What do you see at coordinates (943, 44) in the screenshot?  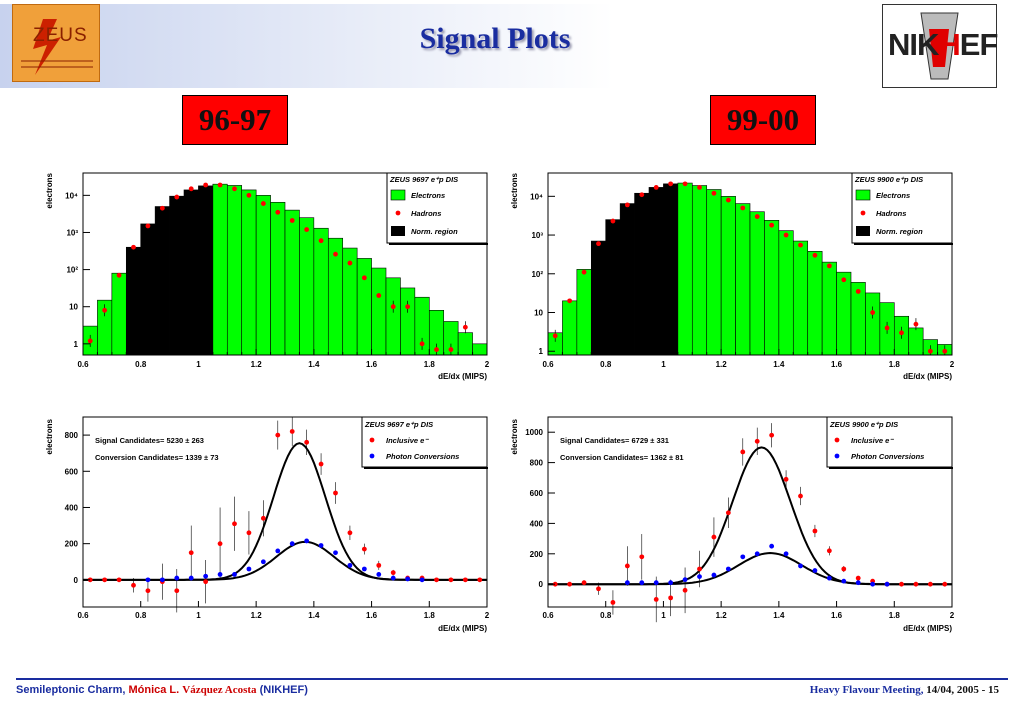 I see `nikhef-logo-text: NIKHEF` at bounding box center [943, 44].